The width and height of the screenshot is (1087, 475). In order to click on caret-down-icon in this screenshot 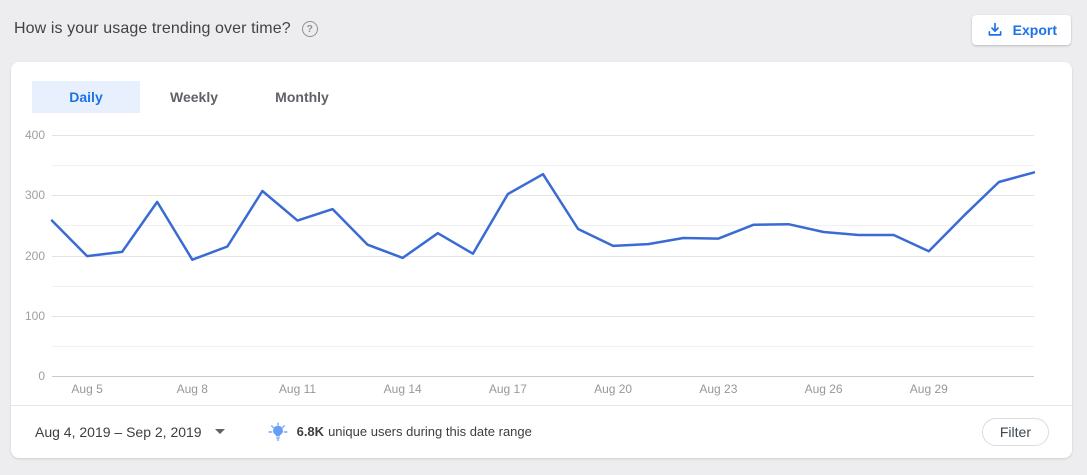, I will do `click(219, 431)`.